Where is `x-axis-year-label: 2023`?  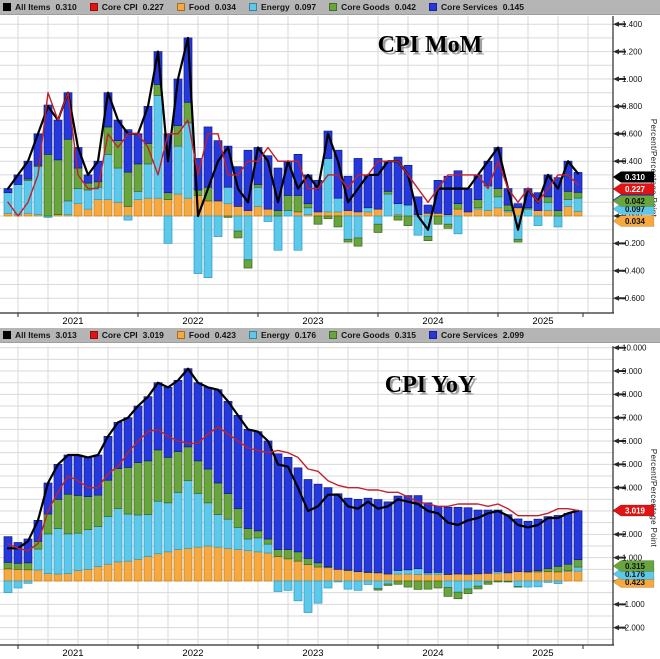 x-axis-year-label: 2023 is located at coordinates (312, 321).